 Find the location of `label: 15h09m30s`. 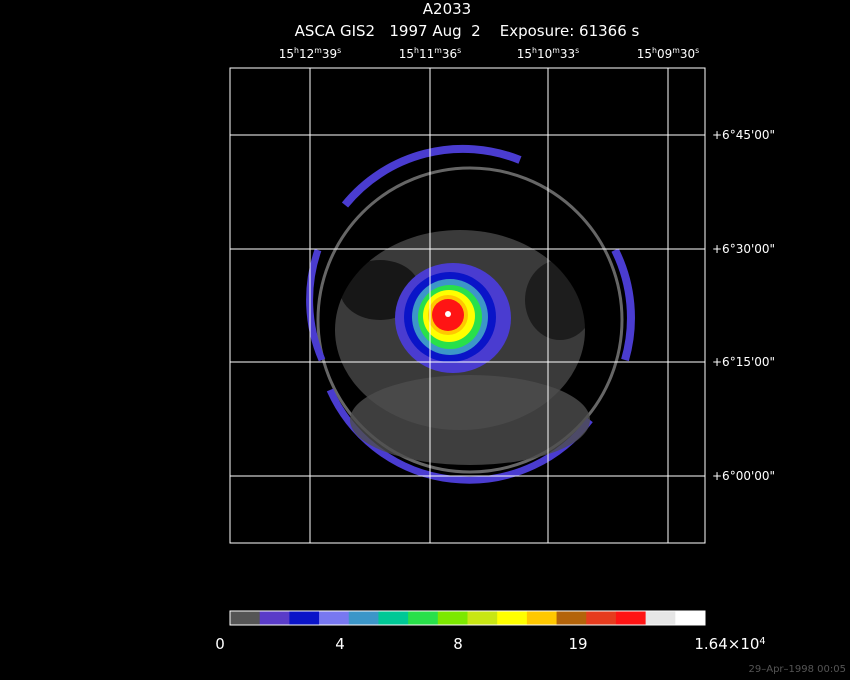

label: 15h09m30s is located at coordinates (668, 53).